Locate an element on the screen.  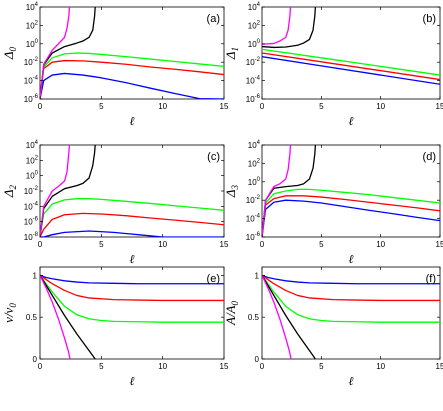
panel-label: (a) is located at coordinates (213, 19).